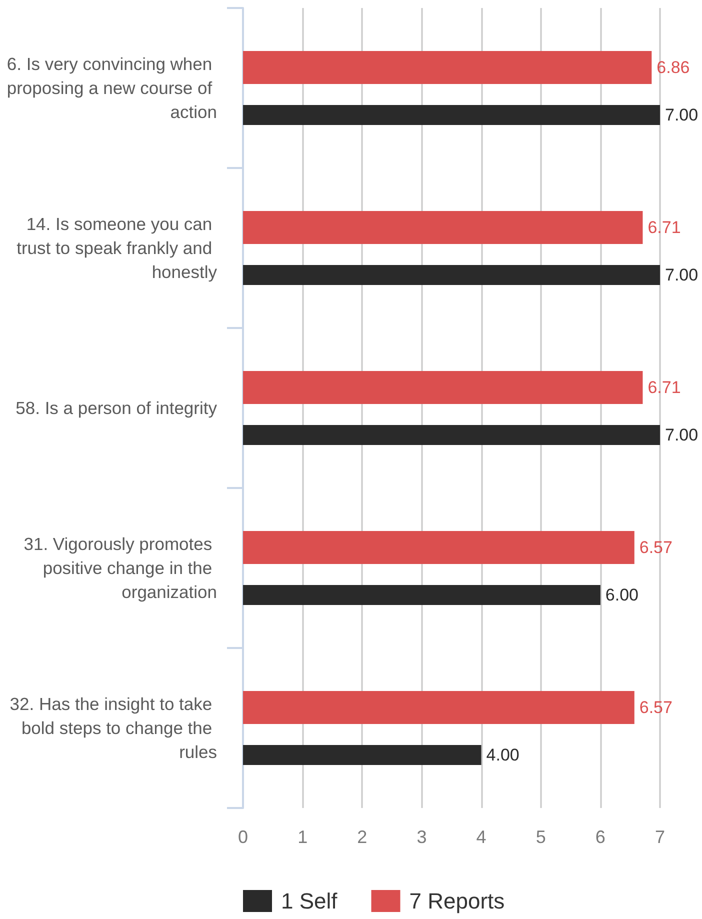  I want to click on x-tick-label: 7, so click(660, 837).